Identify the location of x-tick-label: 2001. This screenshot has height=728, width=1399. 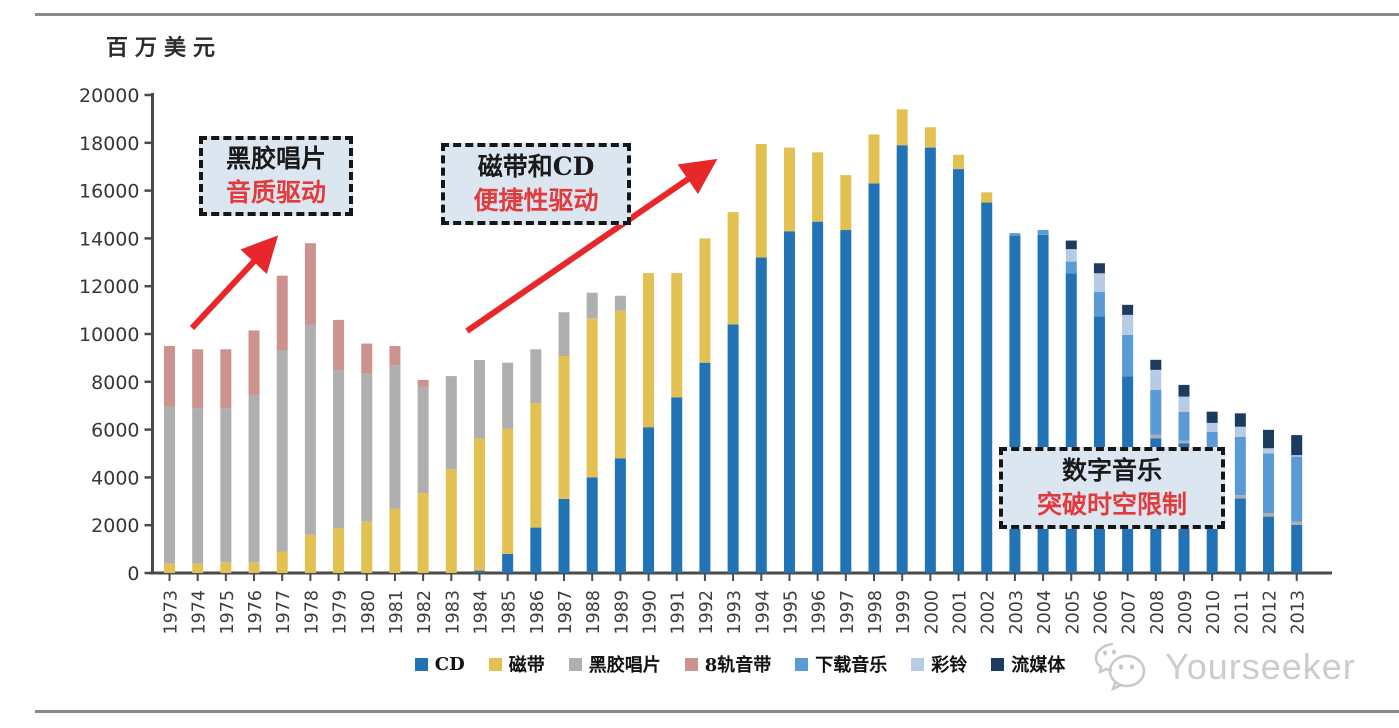
(961, 612).